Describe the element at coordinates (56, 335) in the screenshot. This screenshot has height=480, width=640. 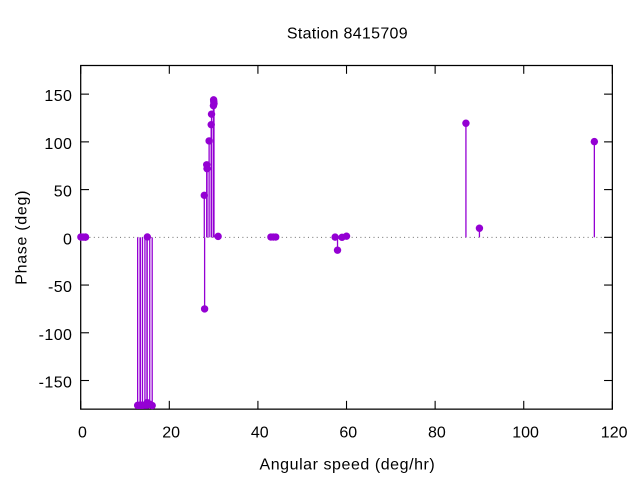
I see `svg-text: -100` at that location.